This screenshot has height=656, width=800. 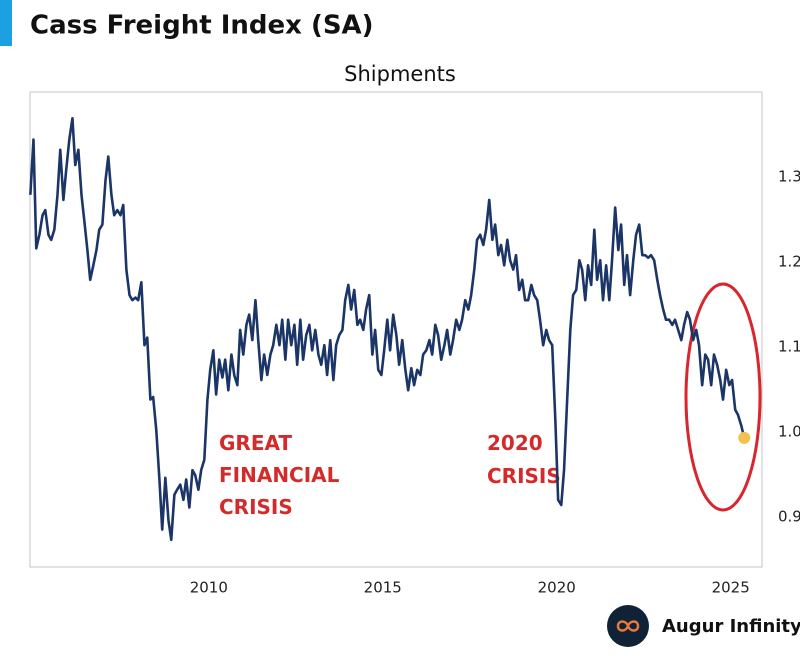 I want to click on brand-logo-mark, so click(x=628, y=626).